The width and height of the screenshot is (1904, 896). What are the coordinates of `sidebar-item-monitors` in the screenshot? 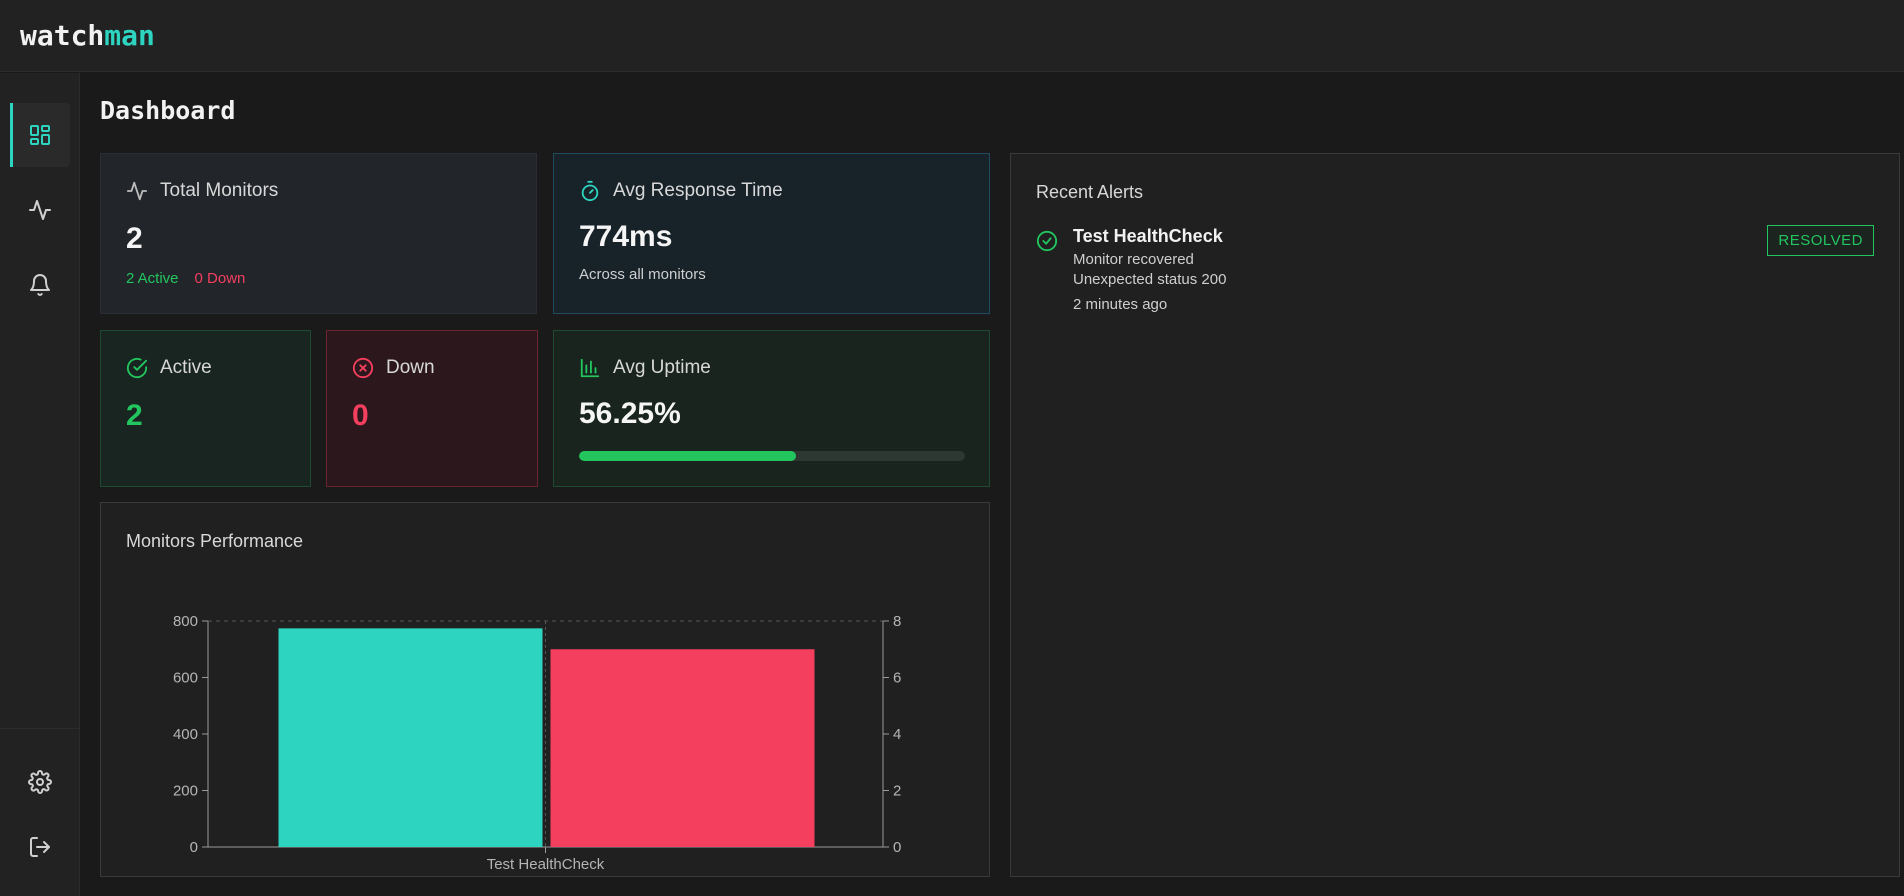 It's located at (40, 210).